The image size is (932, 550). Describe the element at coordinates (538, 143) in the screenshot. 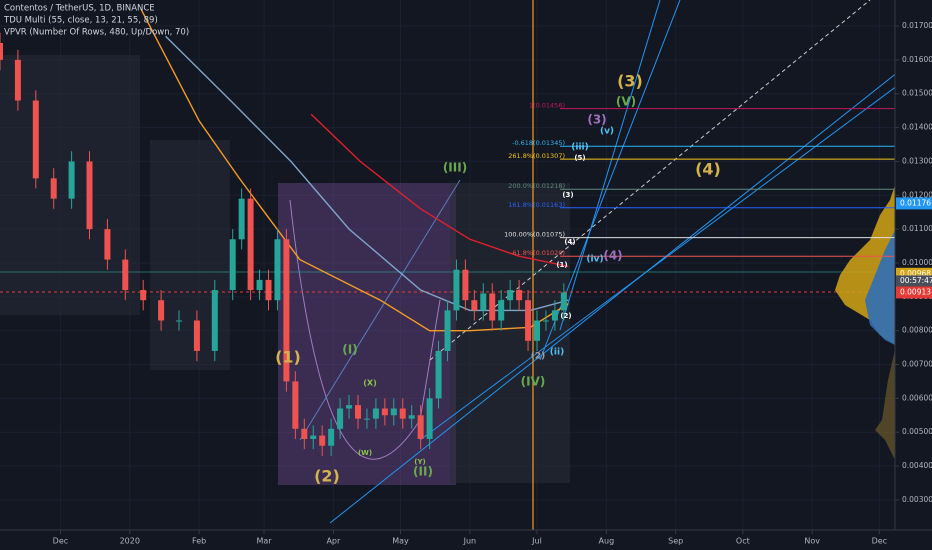

I see `fib-label: -0.618(0.01345)` at that location.